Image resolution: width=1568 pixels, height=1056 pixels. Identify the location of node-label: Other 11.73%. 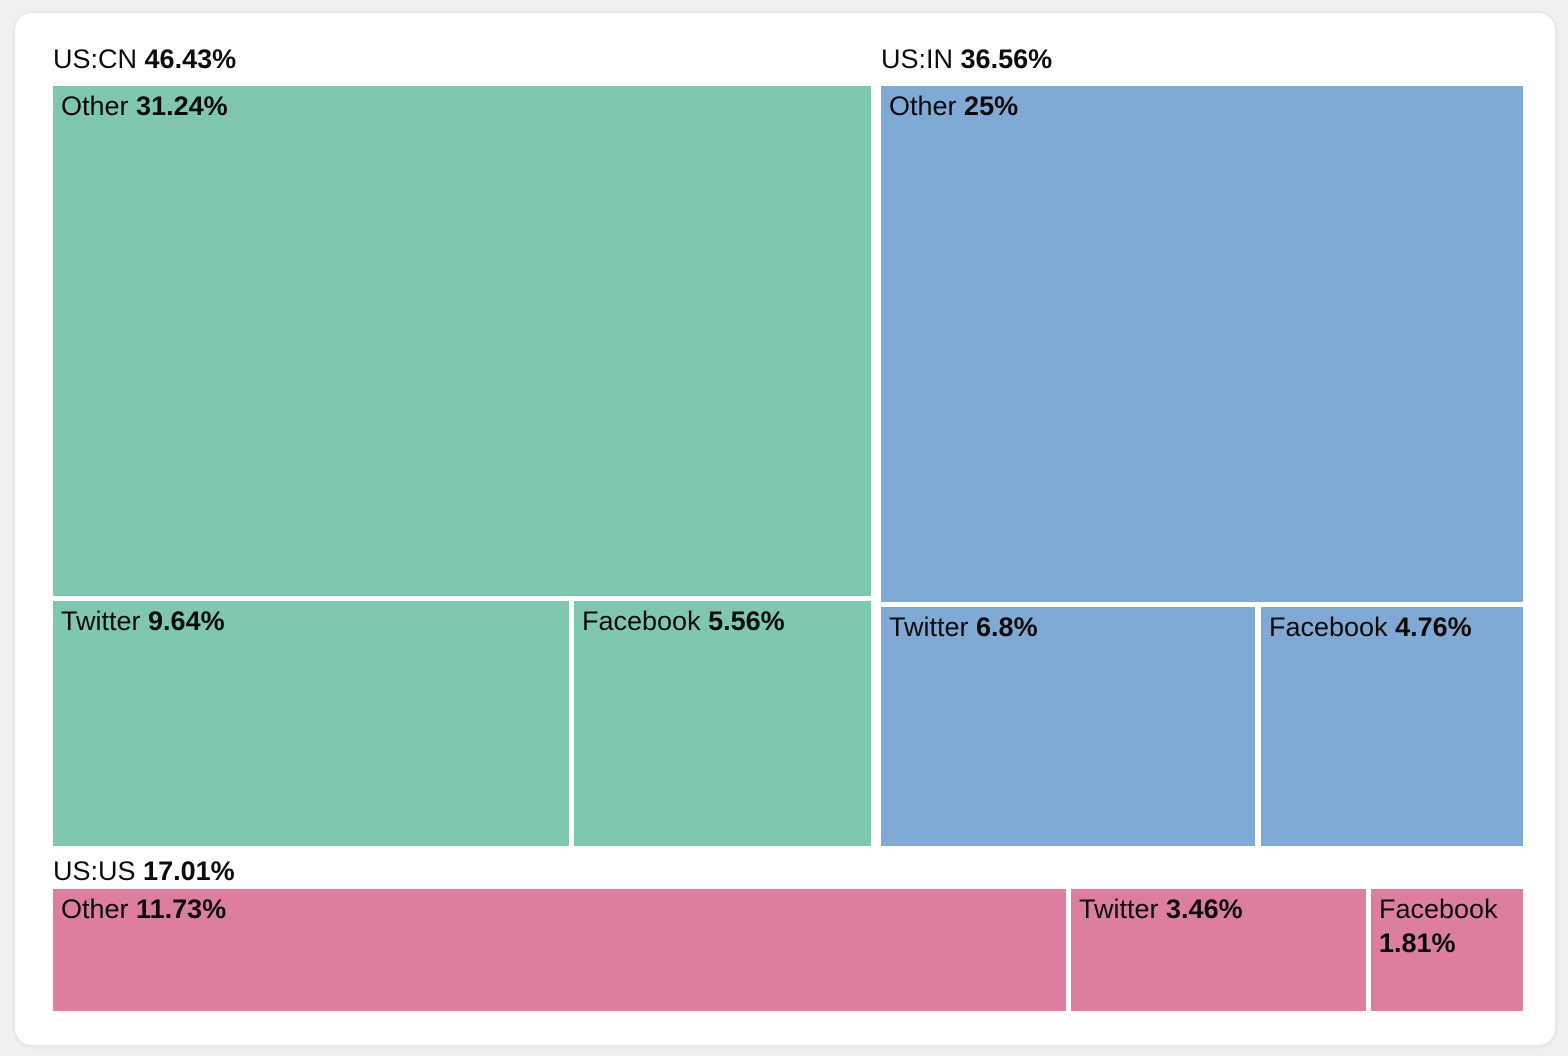
(144, 909).